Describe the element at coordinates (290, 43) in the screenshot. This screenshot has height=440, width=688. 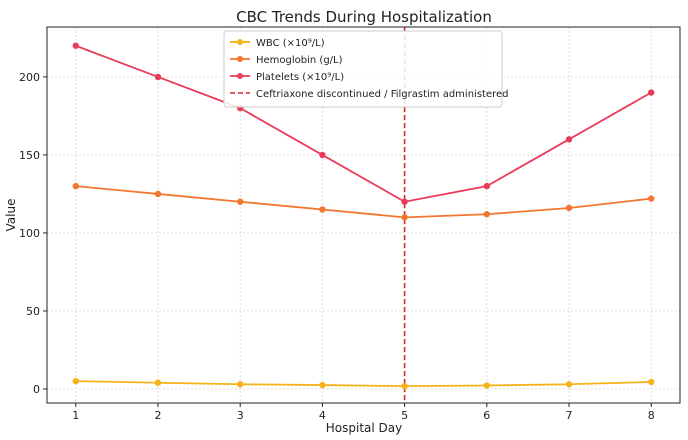
I see `legend-label: WBC (×10⁹/L)` at that location.